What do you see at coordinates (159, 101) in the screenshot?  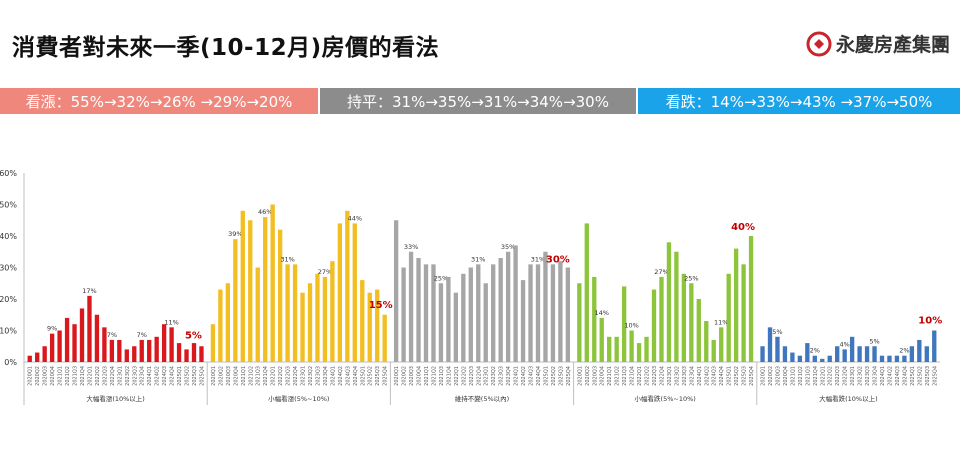 I see `band-up-summary: 看漲：55%→32%→26% →29%→20%` at bounding box center [159, 101].